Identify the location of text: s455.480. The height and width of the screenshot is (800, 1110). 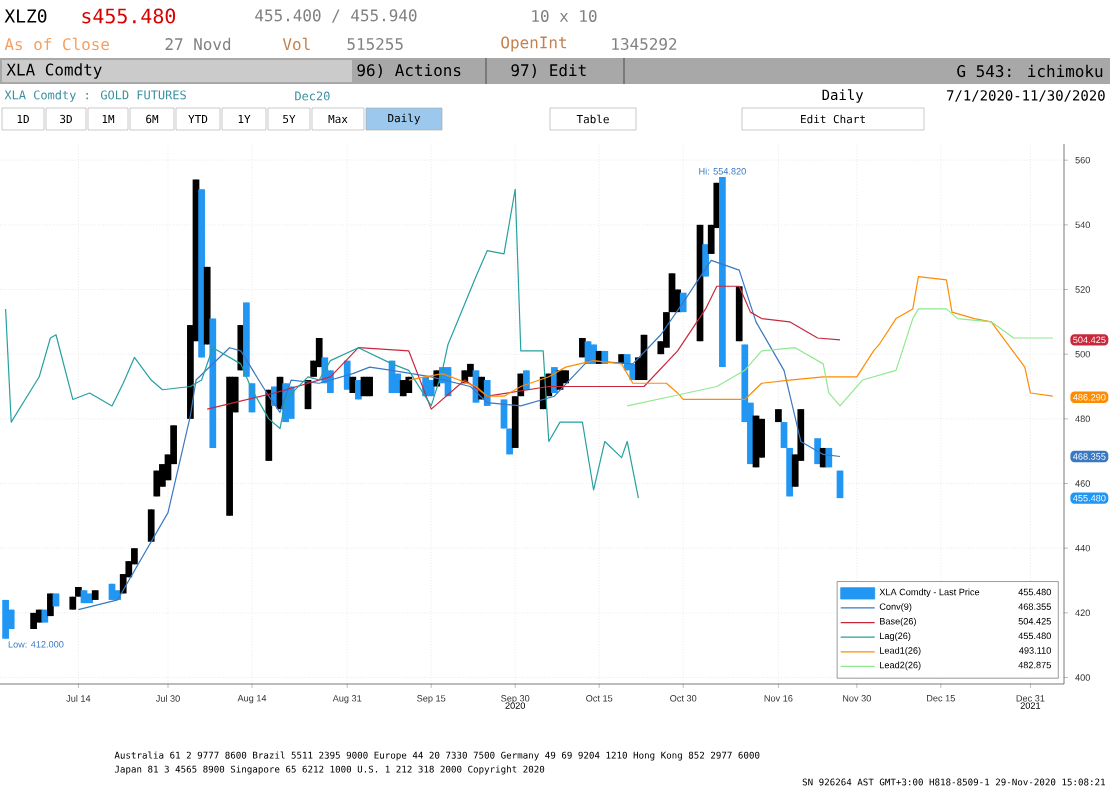
(129, 16).